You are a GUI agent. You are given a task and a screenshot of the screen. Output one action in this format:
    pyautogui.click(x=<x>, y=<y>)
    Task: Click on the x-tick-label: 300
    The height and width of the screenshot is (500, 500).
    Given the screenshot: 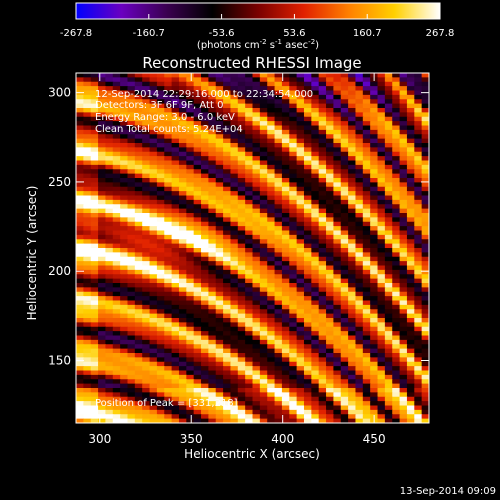 What is the action you would take?
    pyautogui.click(x=99, y=439)
    